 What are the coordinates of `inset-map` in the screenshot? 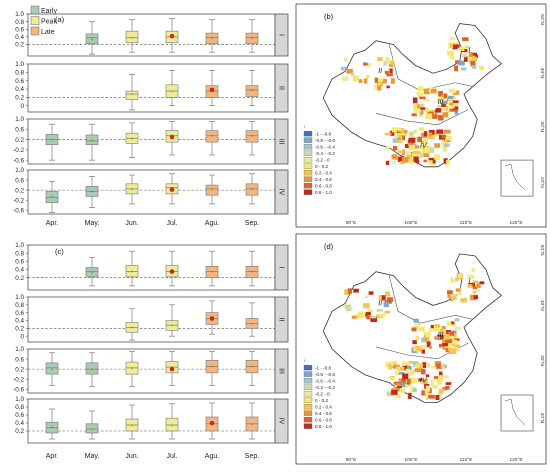 It's located at (517, 178).